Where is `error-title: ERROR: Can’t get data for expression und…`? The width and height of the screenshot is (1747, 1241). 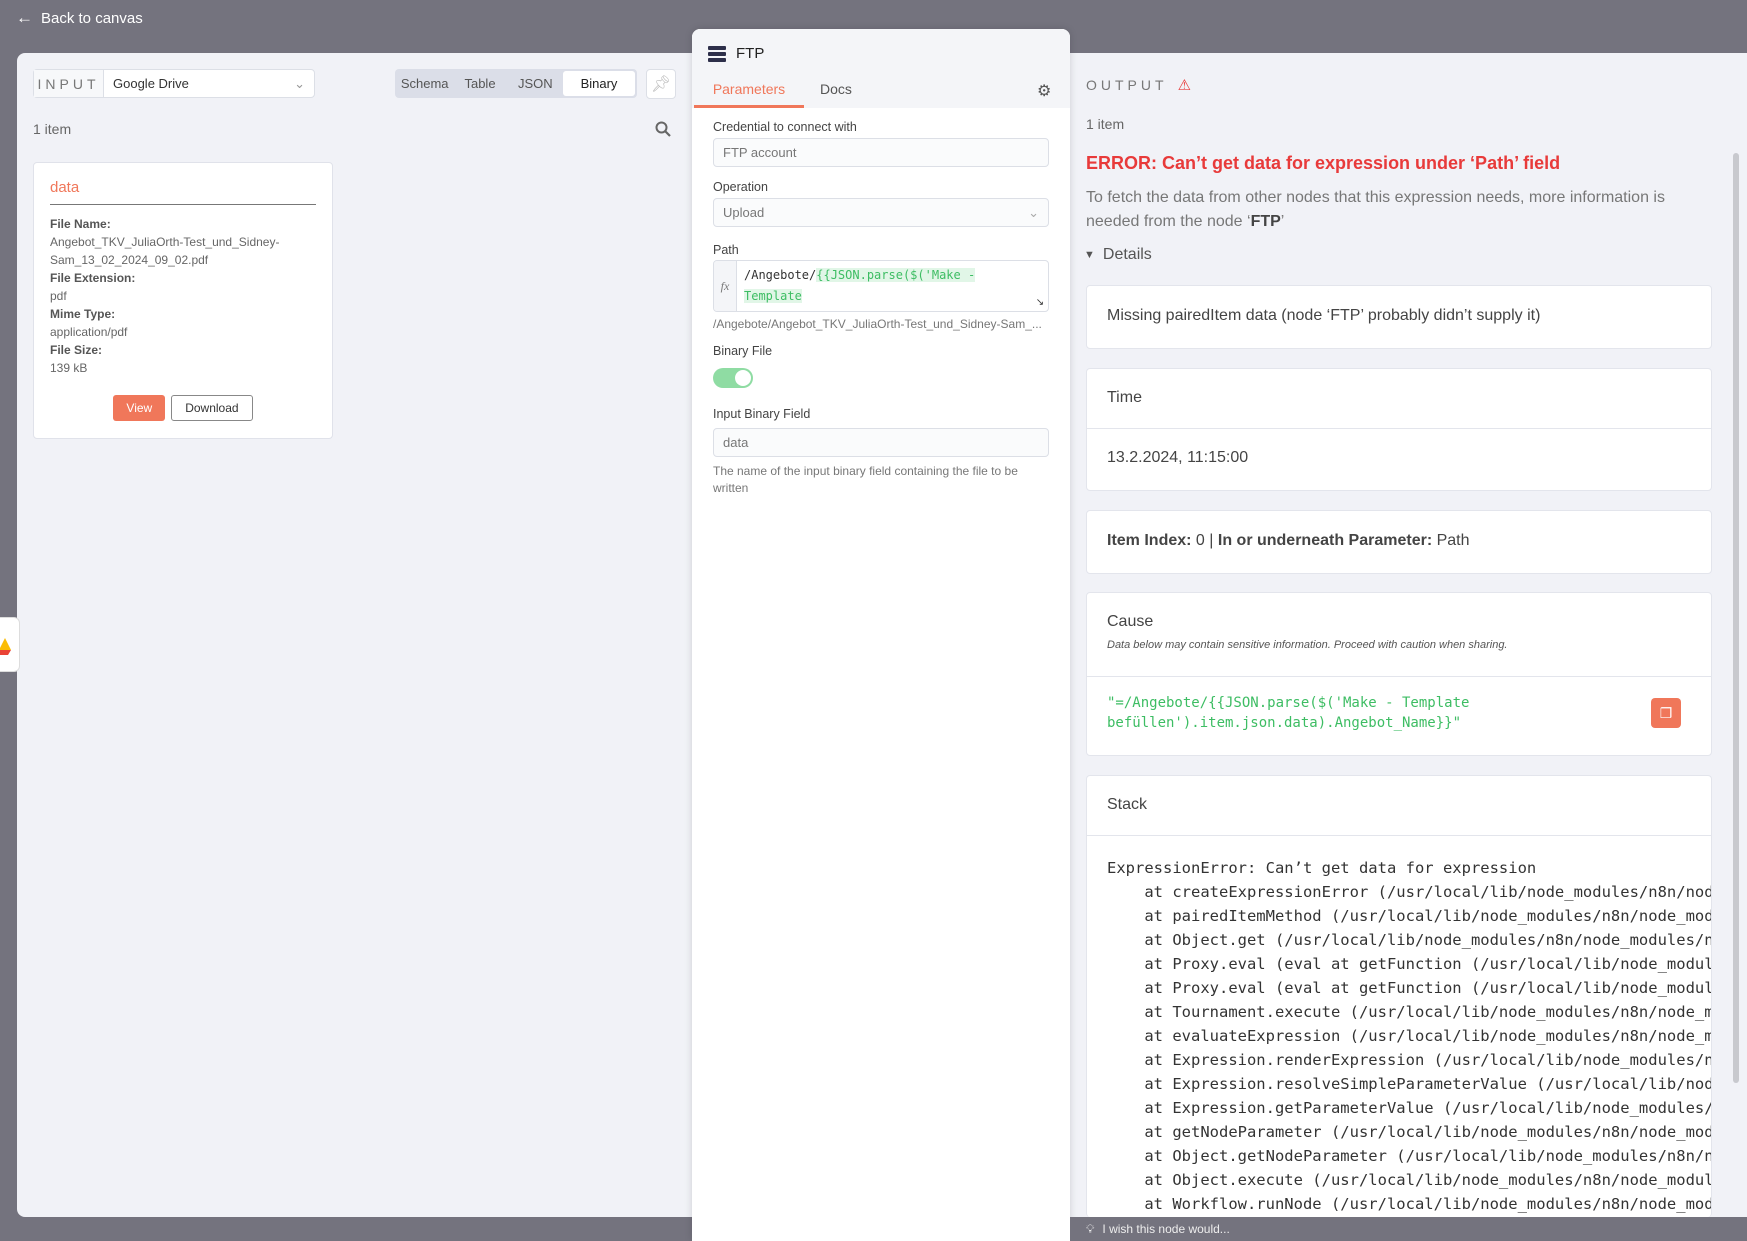 error-title: ERROR: Can’t get data for expression und… is located at coordinates (1323, 163).